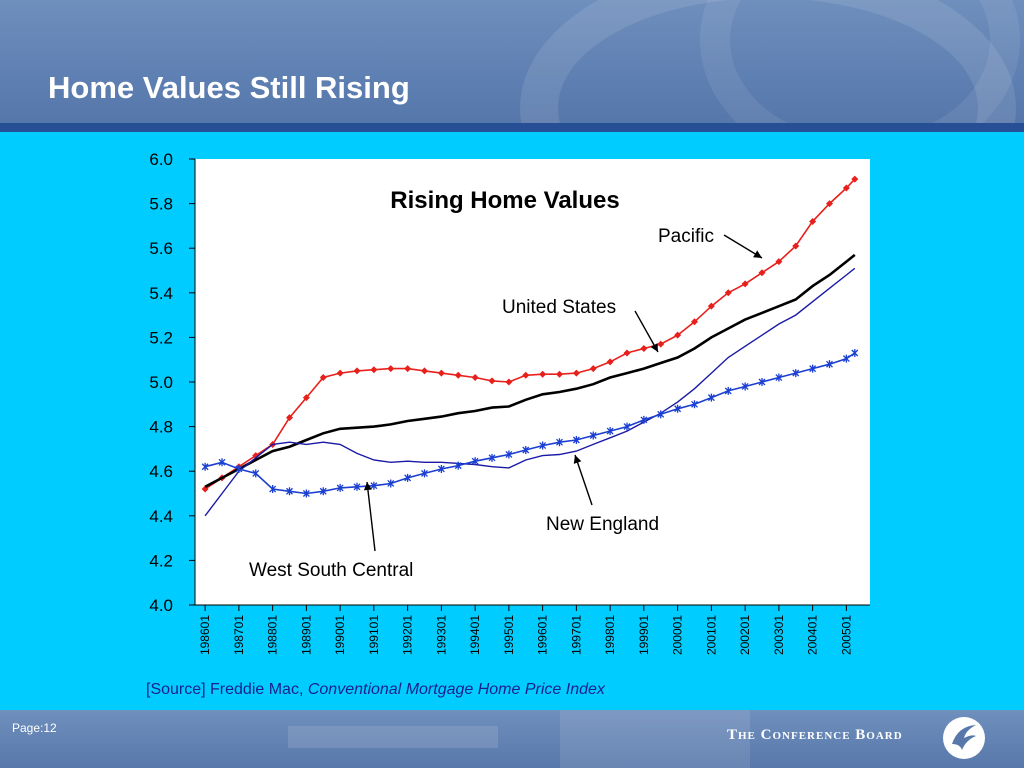 The height and width of the screenshot is (768, 1024). What do you see at coordinates (161, 159) in the screenshot?
I see `y-tick-label: 6.0` at bounding box center [161, 159].